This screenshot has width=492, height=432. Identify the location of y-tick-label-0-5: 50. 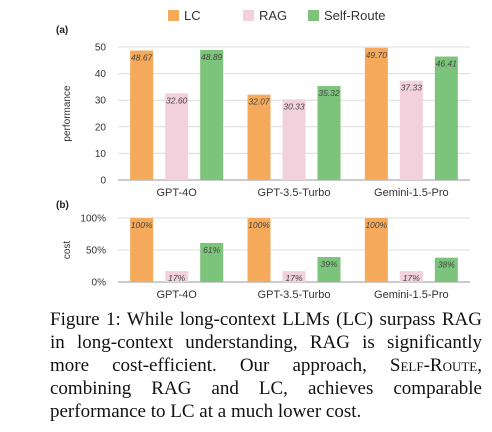
(101, 48).